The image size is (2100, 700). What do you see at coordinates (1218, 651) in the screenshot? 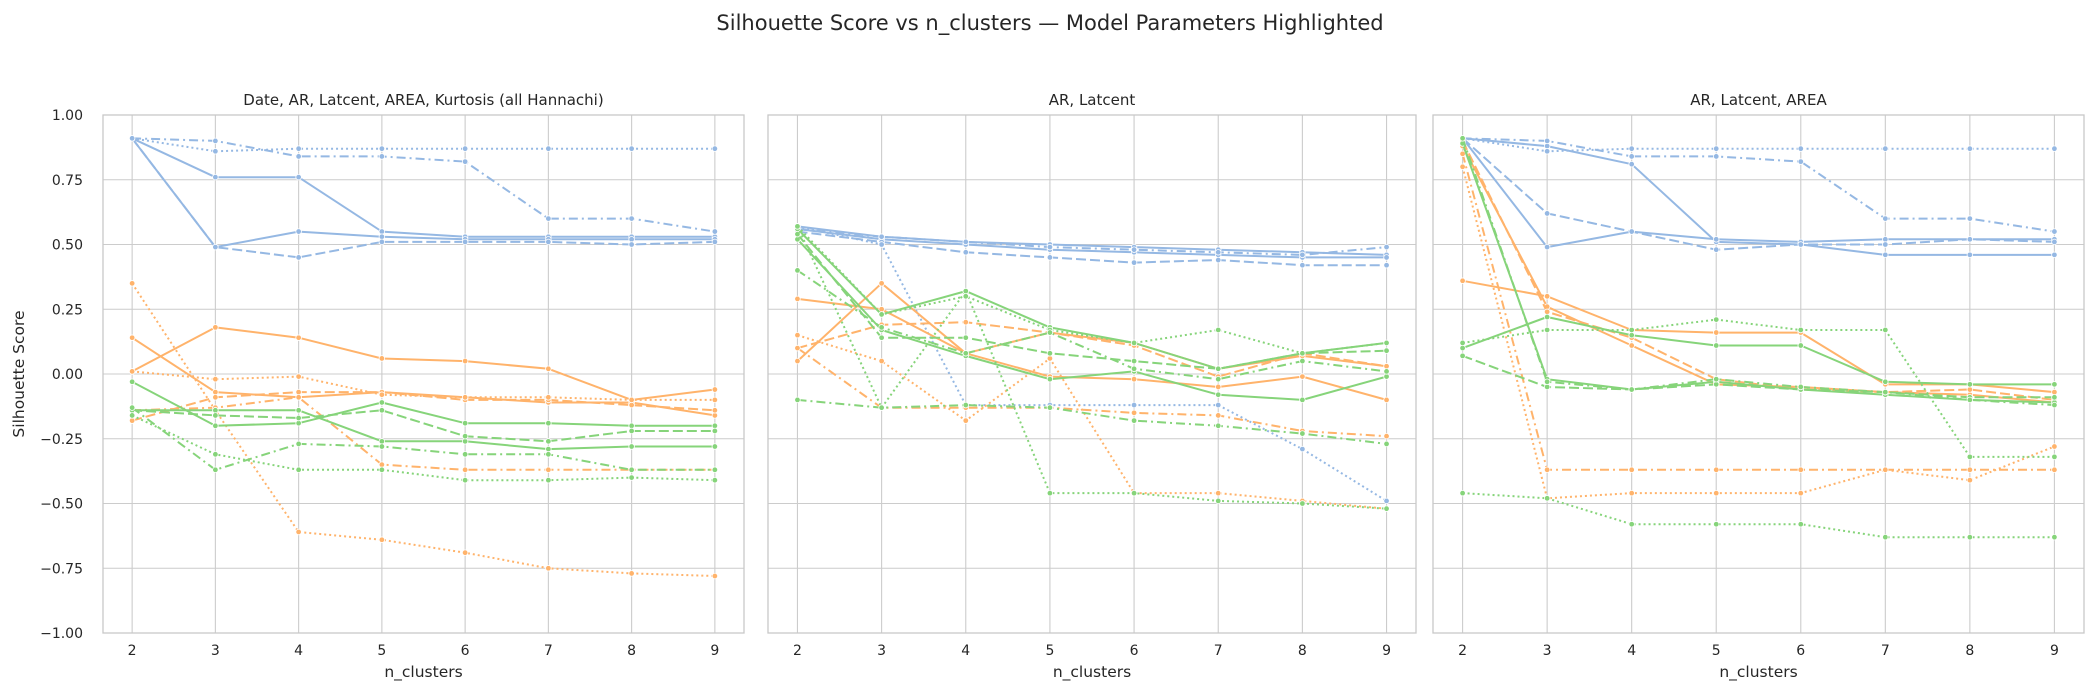
I see `x-tick-label: 7` at bounding box center [1218, 651].